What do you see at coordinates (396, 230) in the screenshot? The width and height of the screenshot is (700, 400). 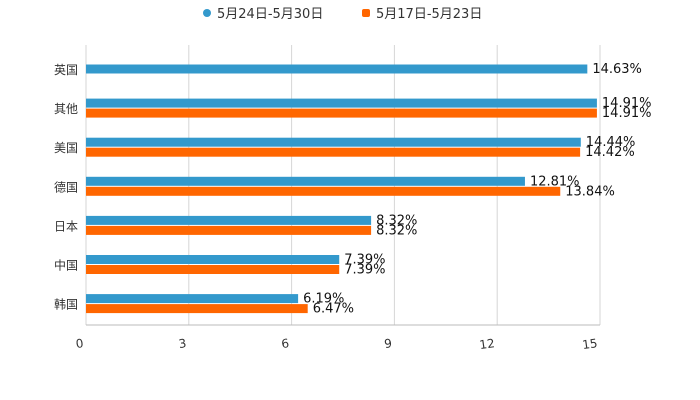 I see `data-label-2: 8.32%` at bounding box center [396, 230].